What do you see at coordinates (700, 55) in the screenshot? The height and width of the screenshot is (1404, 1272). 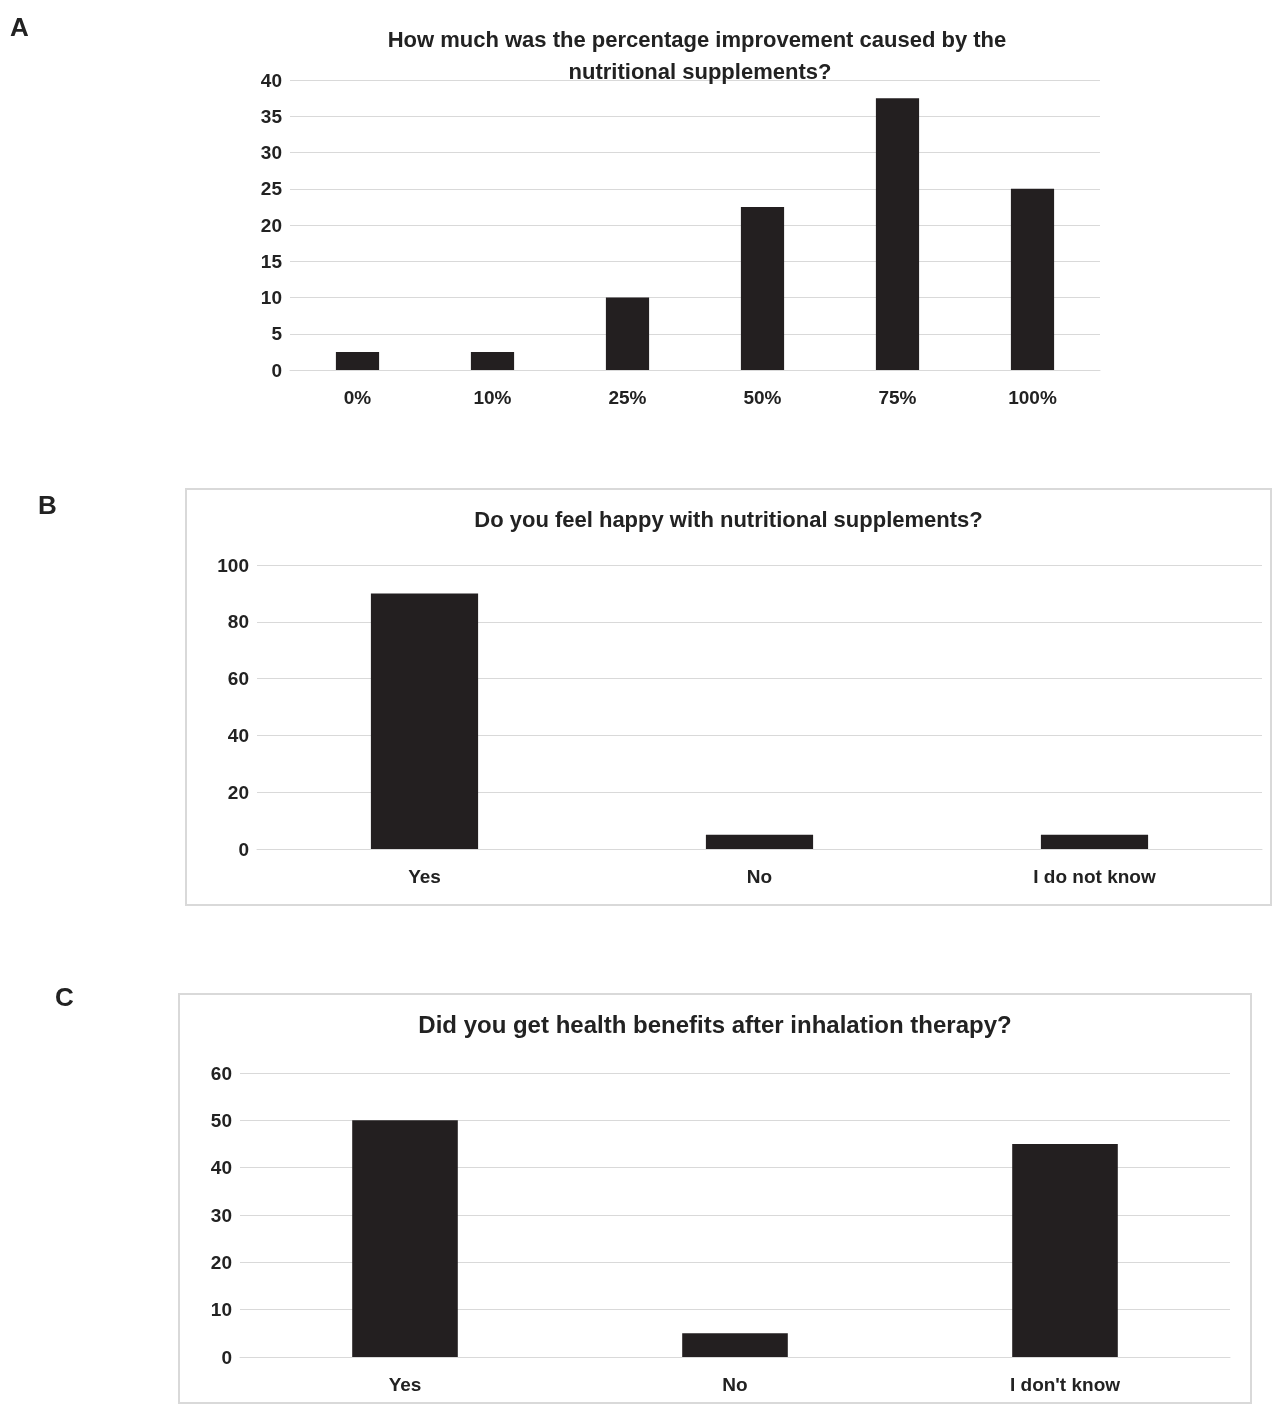 I see `chart-title: How much was the percentage improvement caused by the nutritional supplements?` at bounding box center [700, 55].